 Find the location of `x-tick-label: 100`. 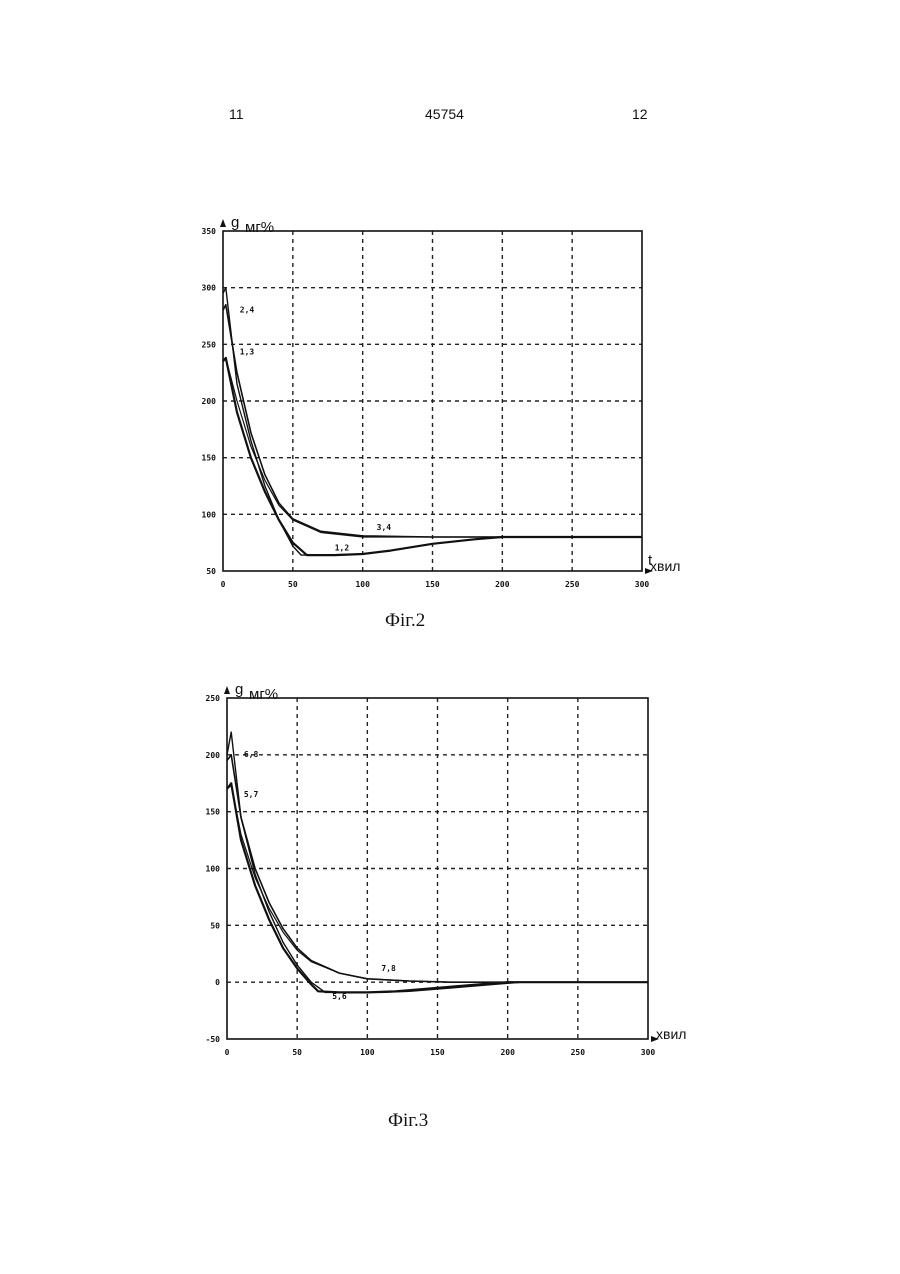

x-tick-label: 100 is located at coordinates (367, 1052).